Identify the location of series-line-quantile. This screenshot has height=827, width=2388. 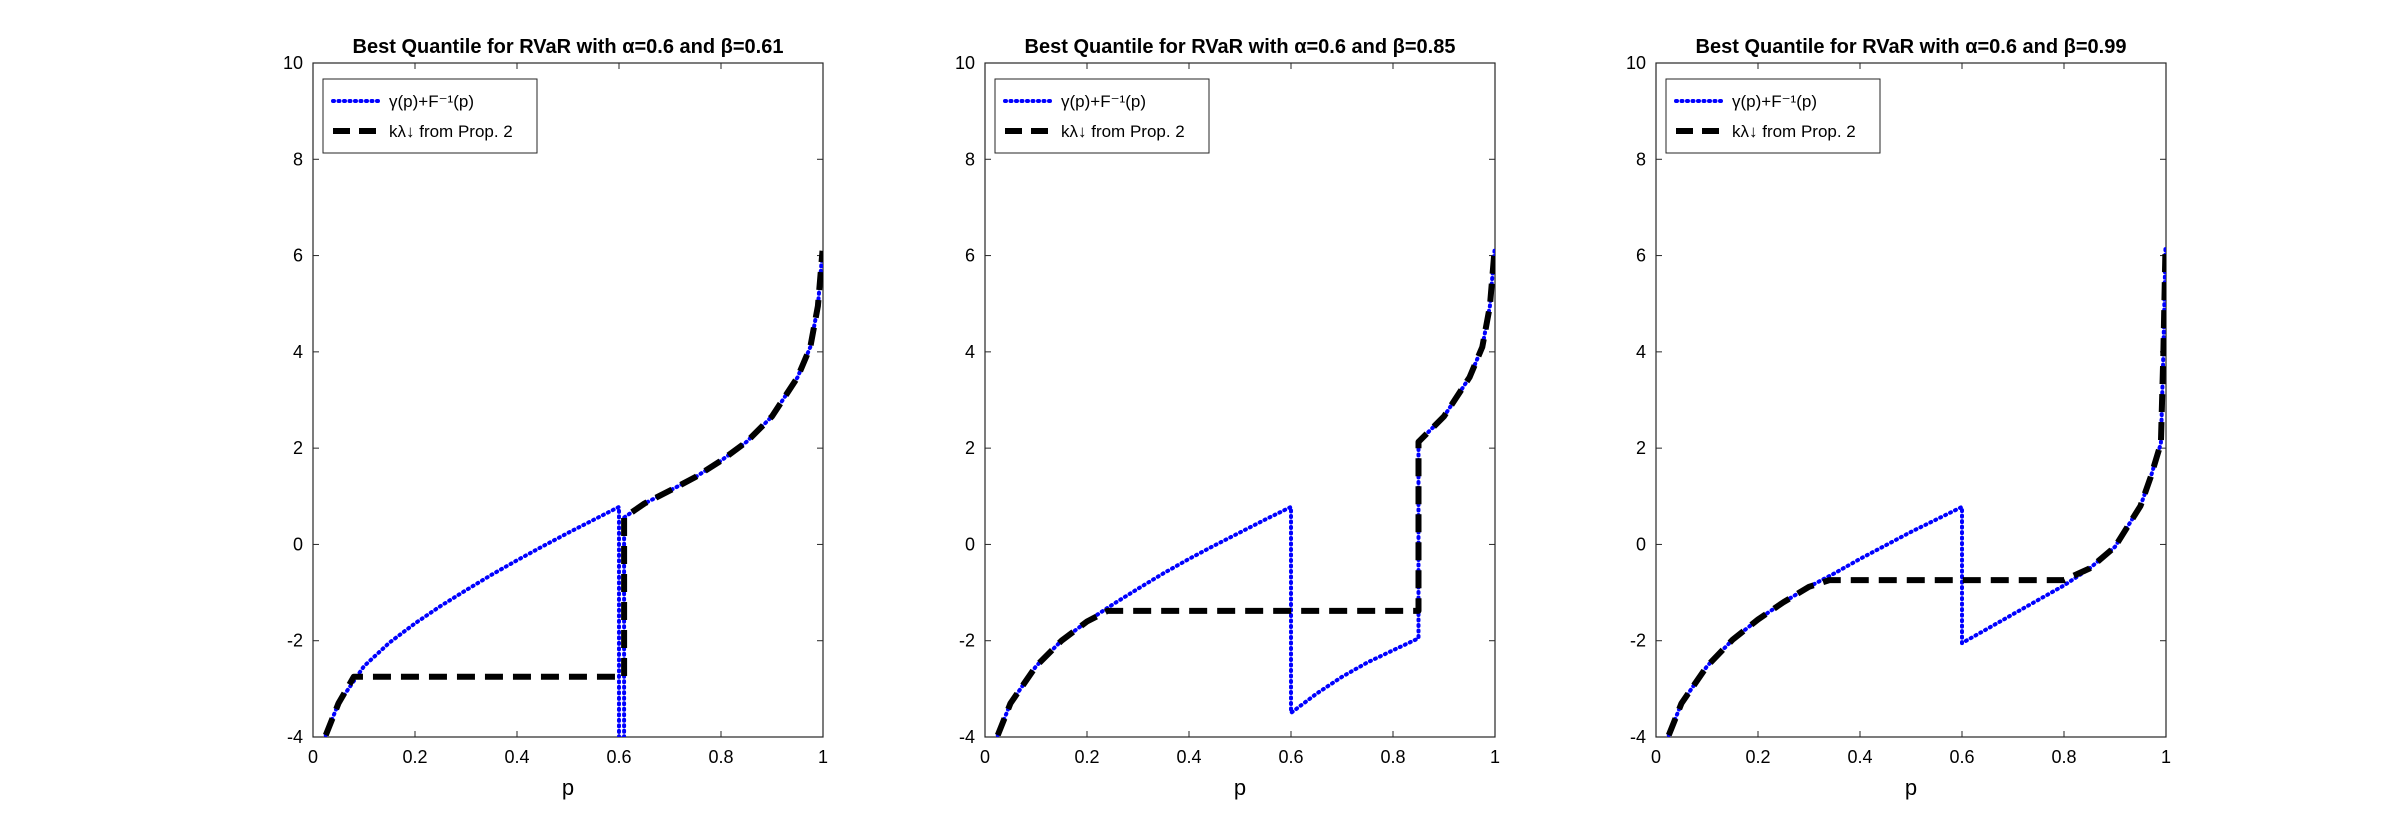
(573, 492).